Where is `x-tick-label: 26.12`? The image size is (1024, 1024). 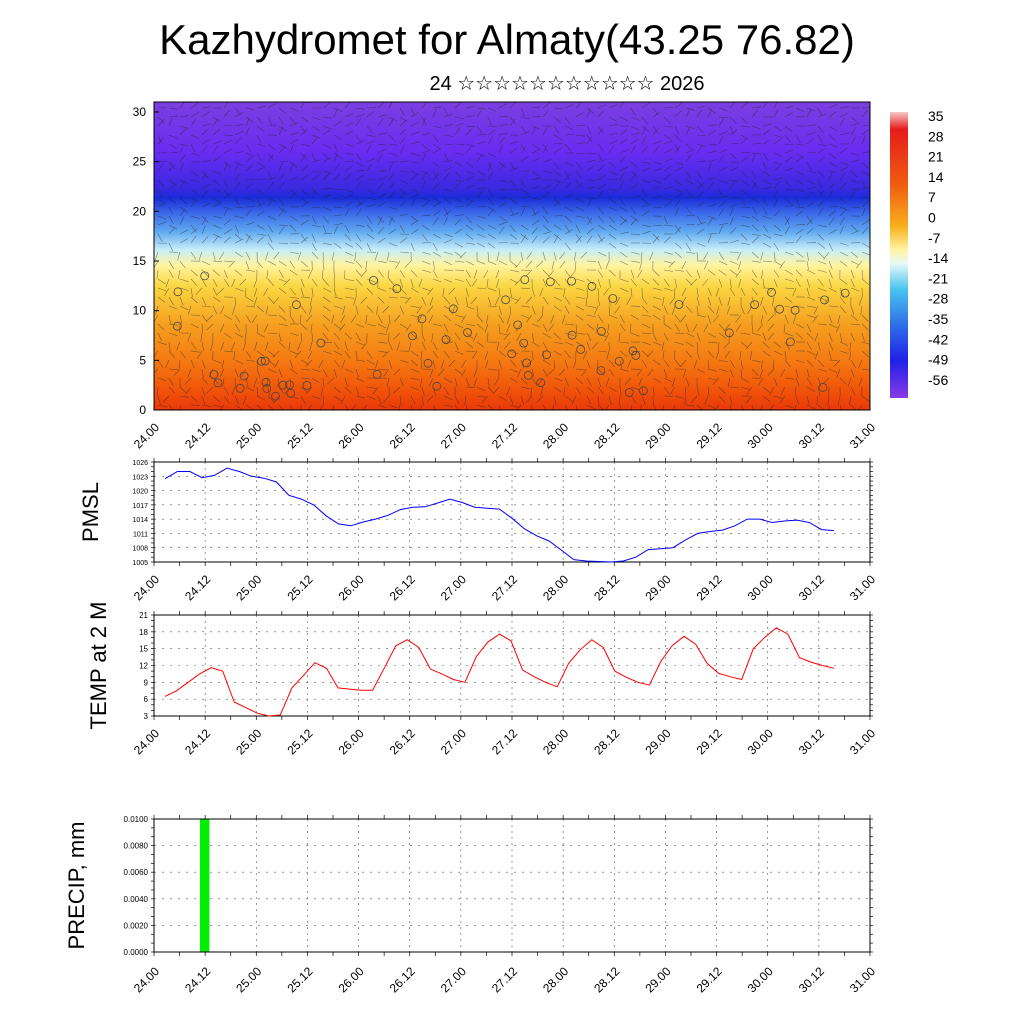 x-tick-label: 26.12 is located at coordinates (402, 741).